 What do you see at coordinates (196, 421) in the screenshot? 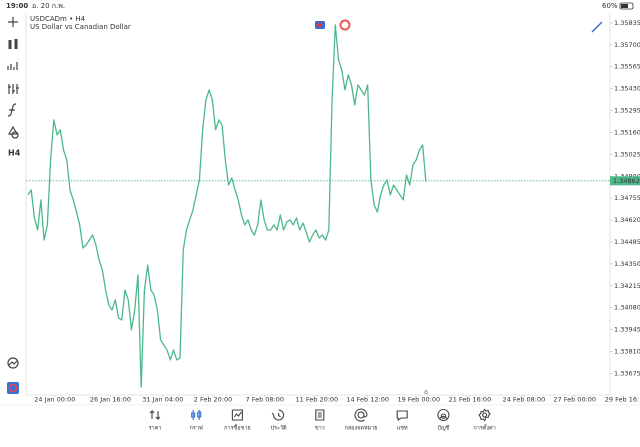
I see `nav-item: กราฟ` at bounding box center [196, 421].